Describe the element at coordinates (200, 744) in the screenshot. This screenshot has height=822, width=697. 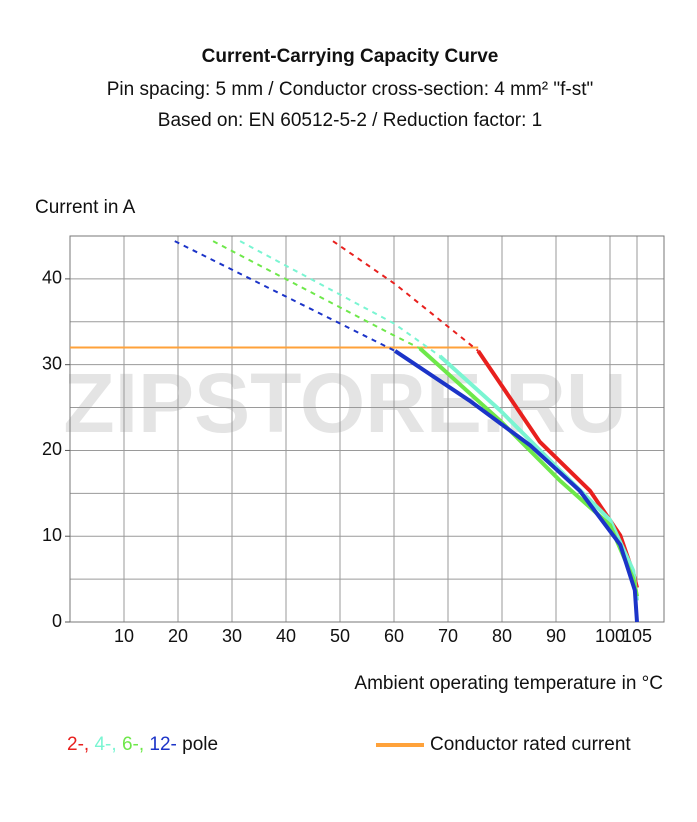
I see `legend-suffix: pole` at that location.